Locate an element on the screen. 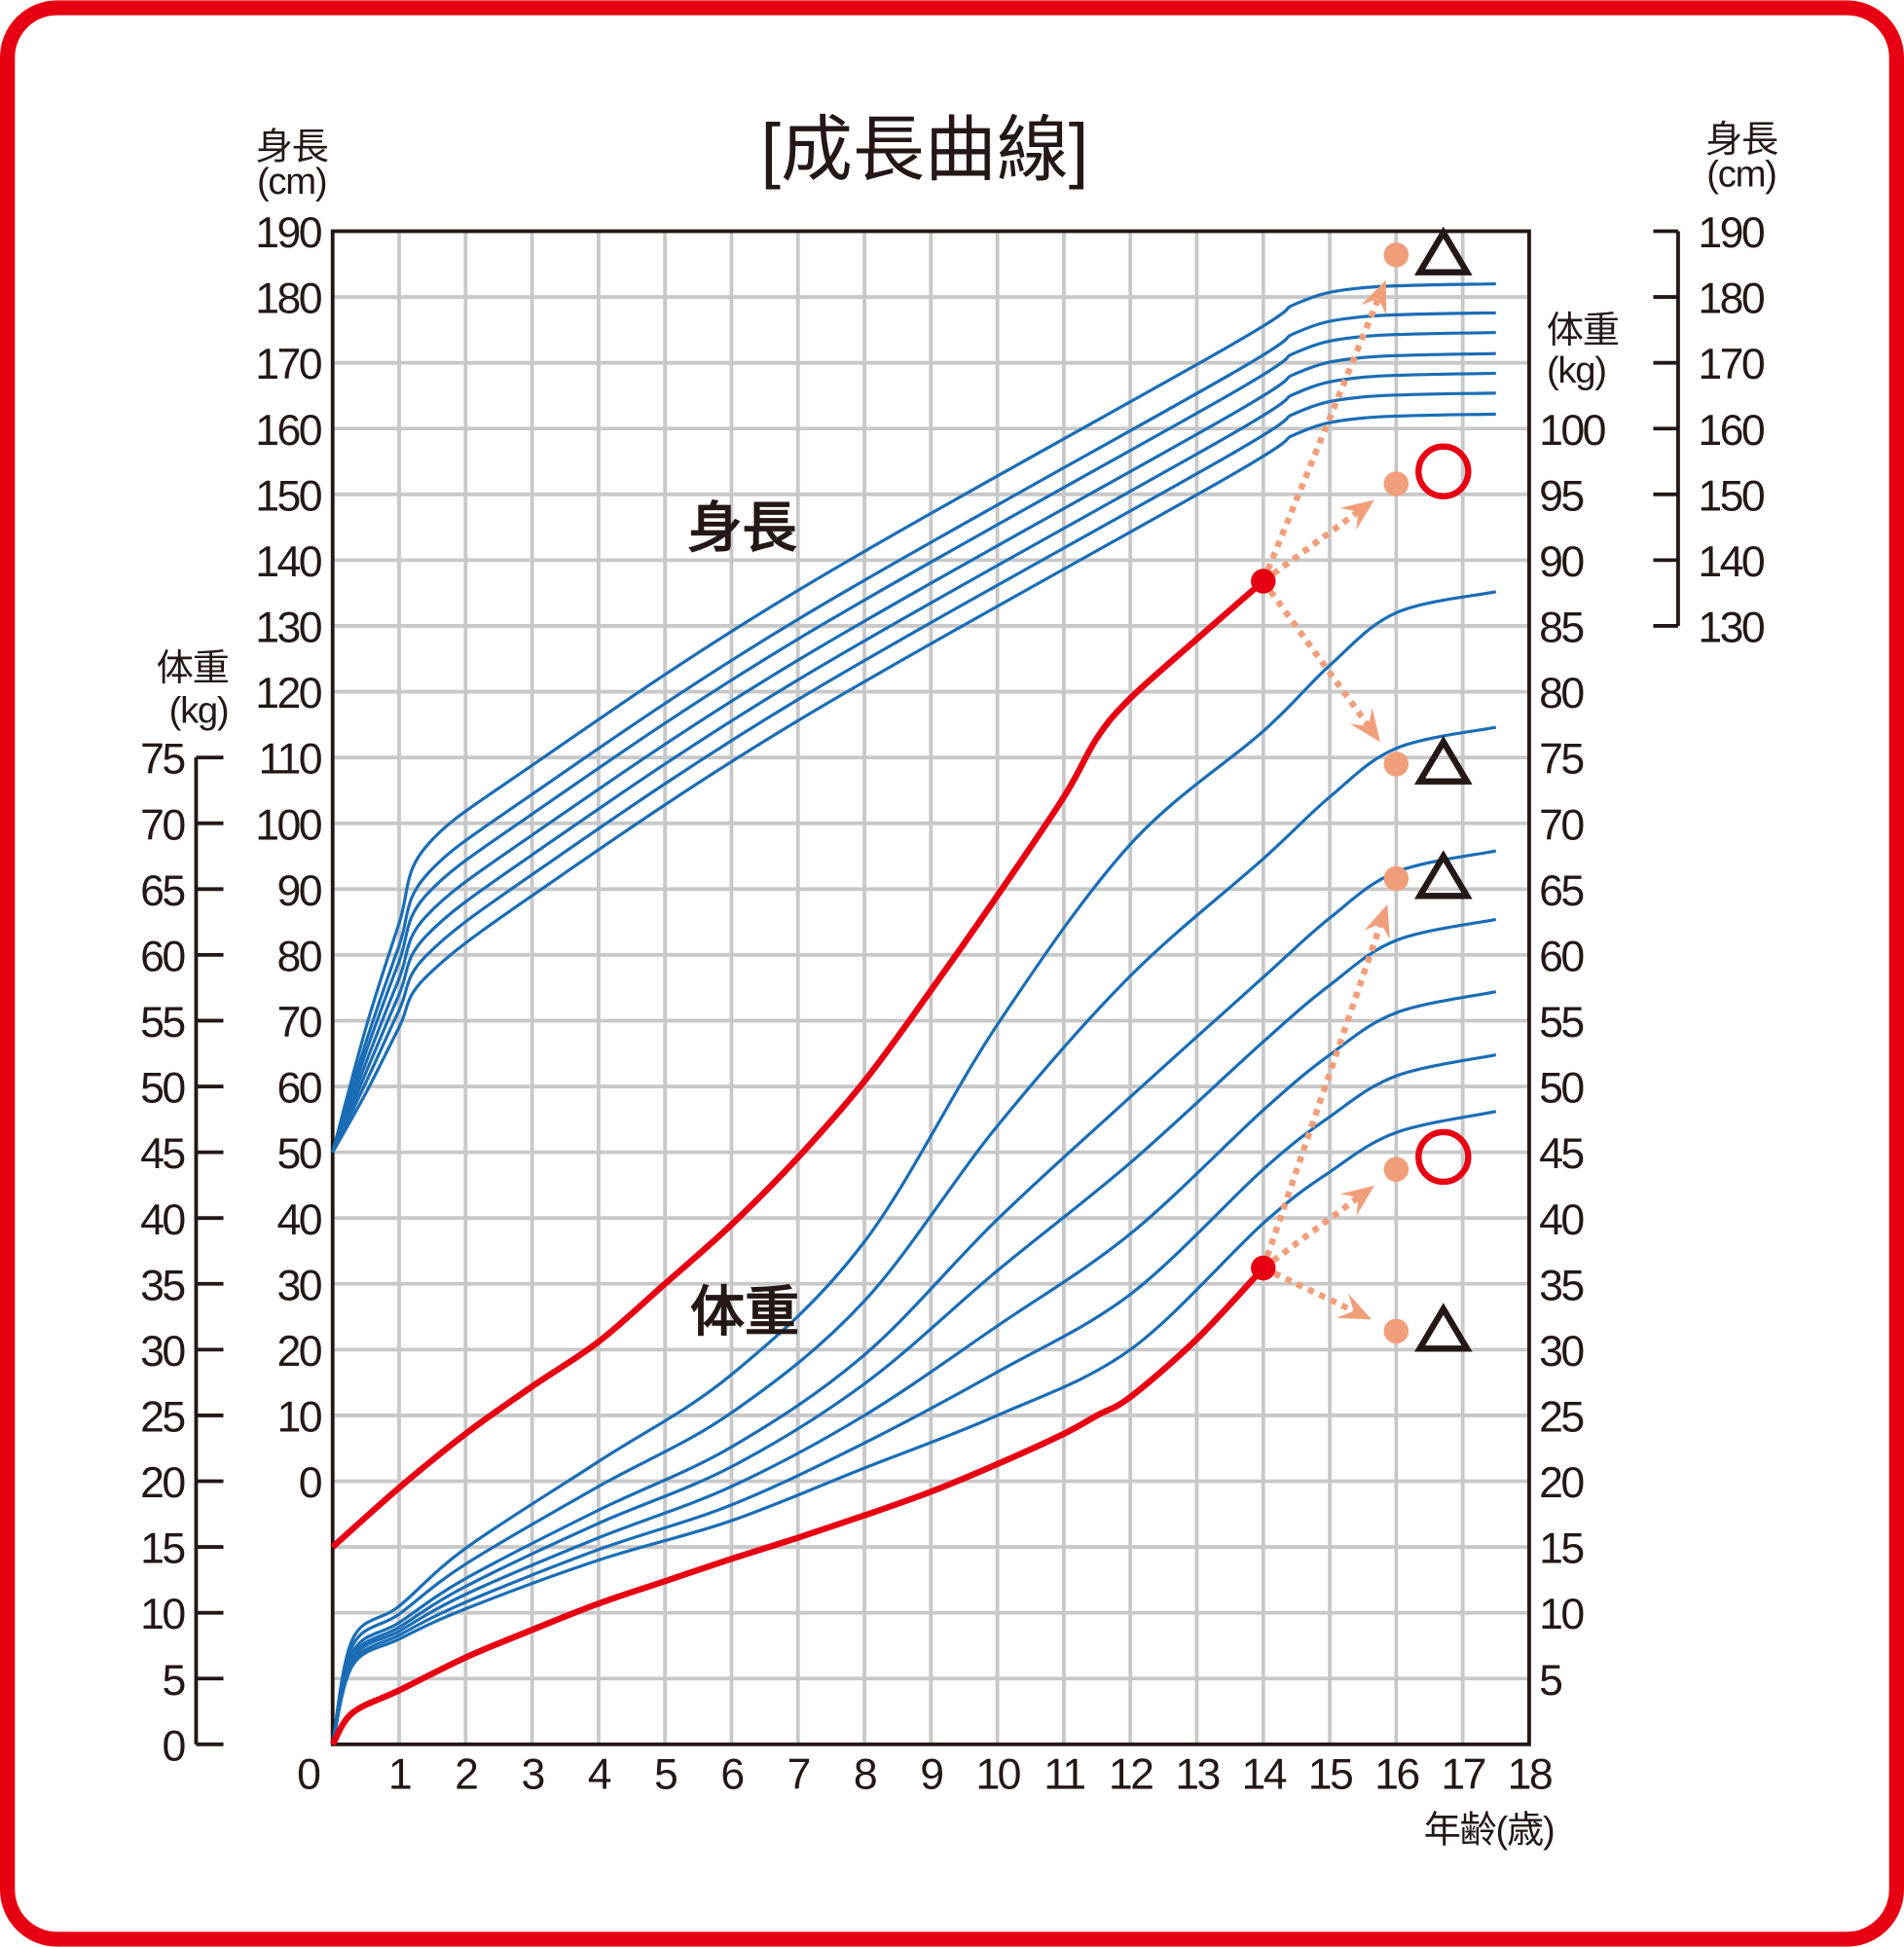 This screenshot has width=1904, height=1947. right-weight-tick-label: 20 is located at coordinates (1561, 1483).